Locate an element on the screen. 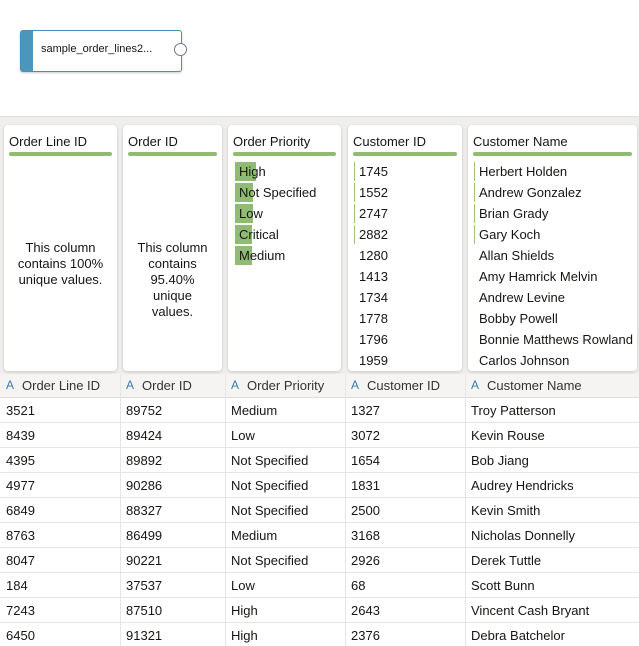 The image size is (639, 646). list-item: 1778 is located at coordinates (373, 318).